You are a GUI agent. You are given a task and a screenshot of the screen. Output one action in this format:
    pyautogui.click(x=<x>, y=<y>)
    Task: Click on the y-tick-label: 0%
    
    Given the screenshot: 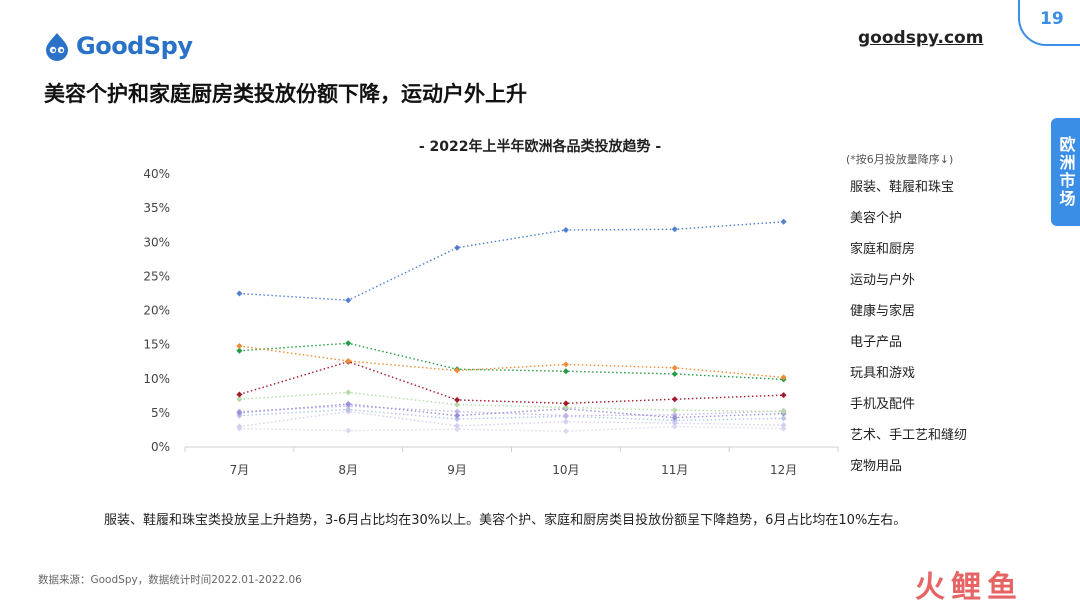 What is the action you would take?
    pyautogui.click(x=160, y=447)
    